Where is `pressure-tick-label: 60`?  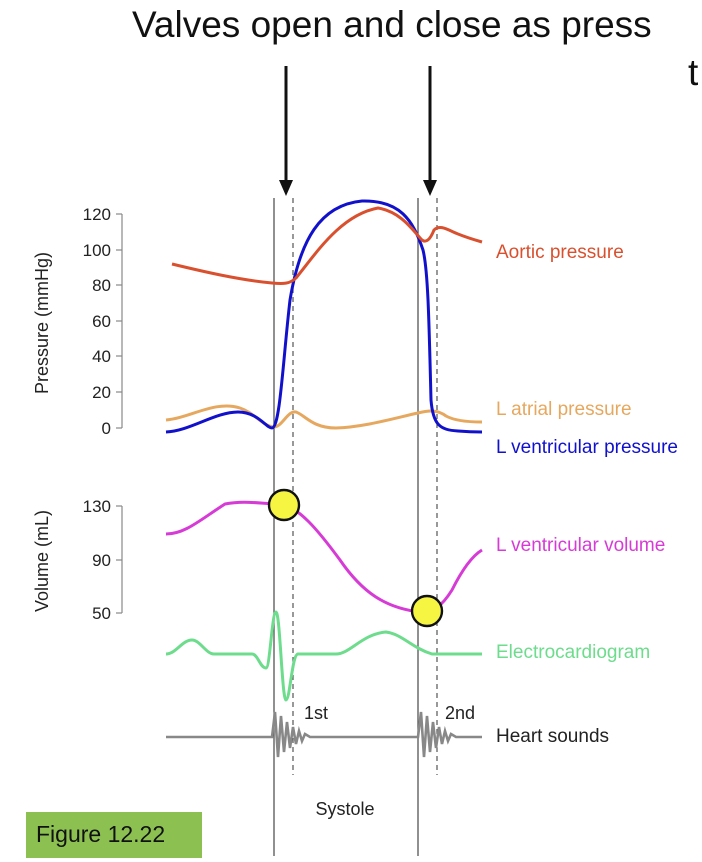 pressure-tick-label: 60 is located at coordinates (101, 321).